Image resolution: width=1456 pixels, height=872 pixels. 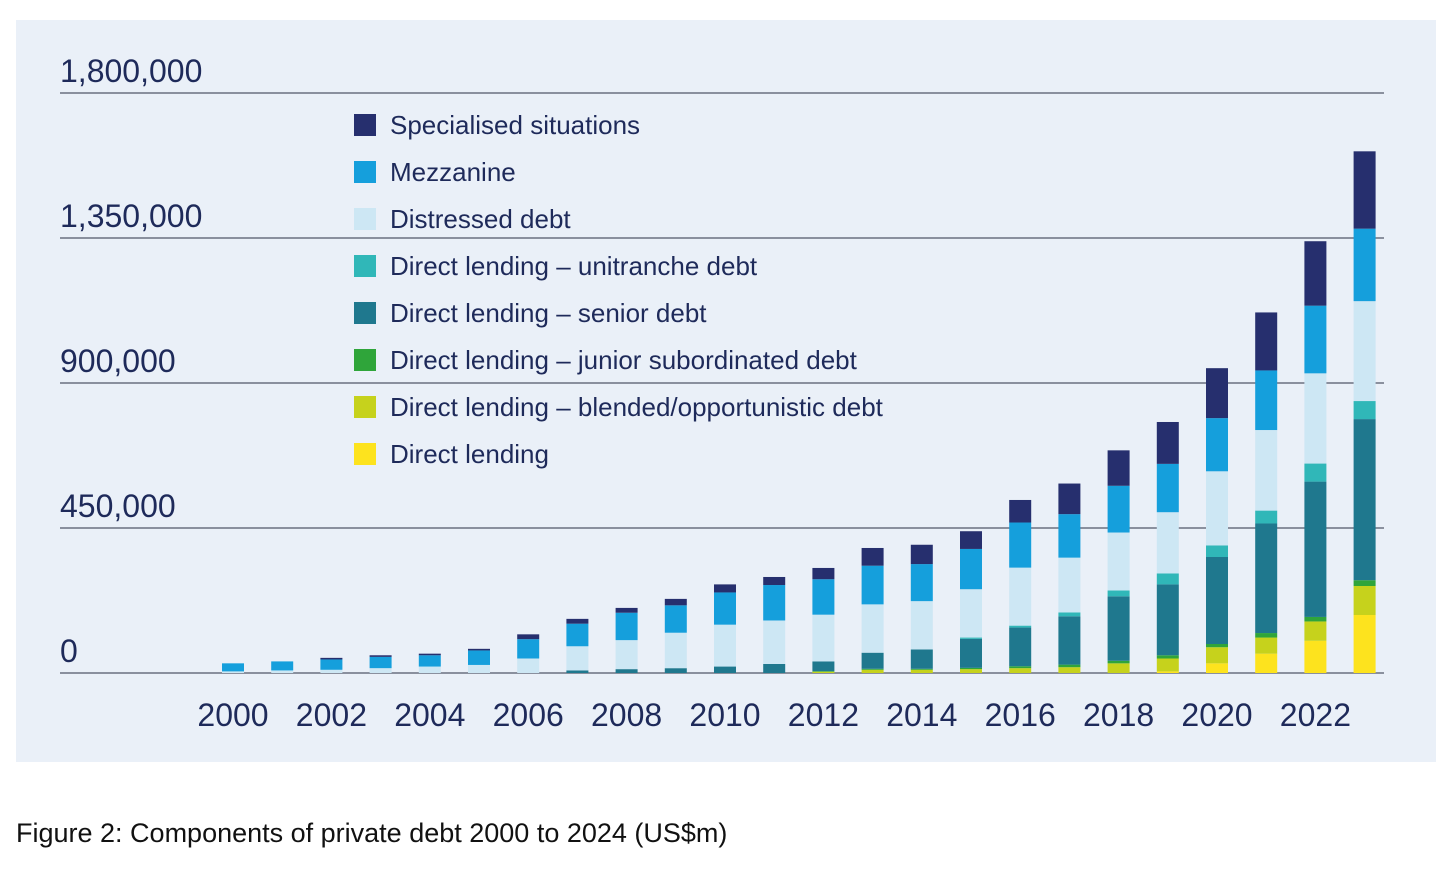 I want to click on bar-segment: Distressed debt 2017: 170000, so click(x=1069, y=585).